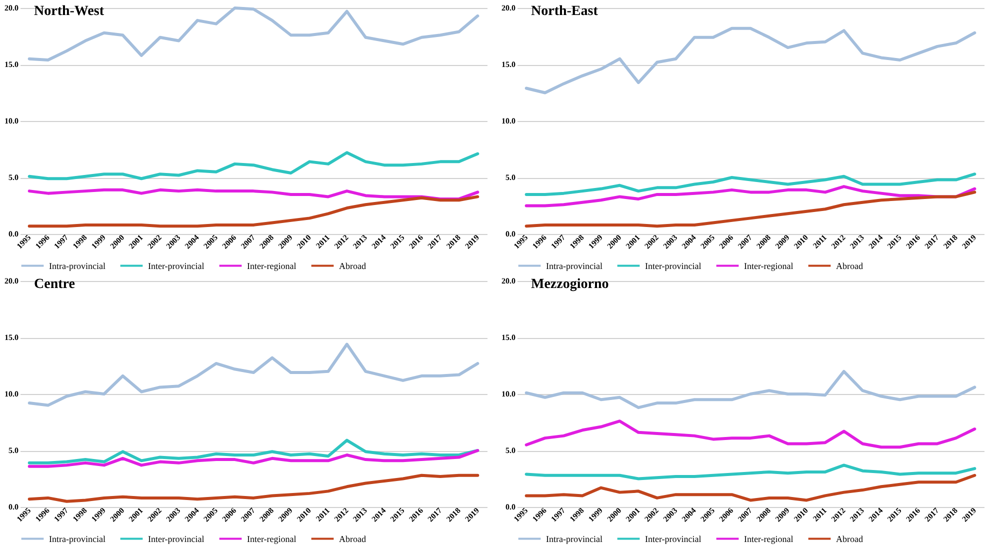 Image resolution: width=994 pixels, height=547 pixels. What do you see at coordinates (69, 11) in the screenshot?
I see `chart-title: North-West` at bounding box center [69, 11].